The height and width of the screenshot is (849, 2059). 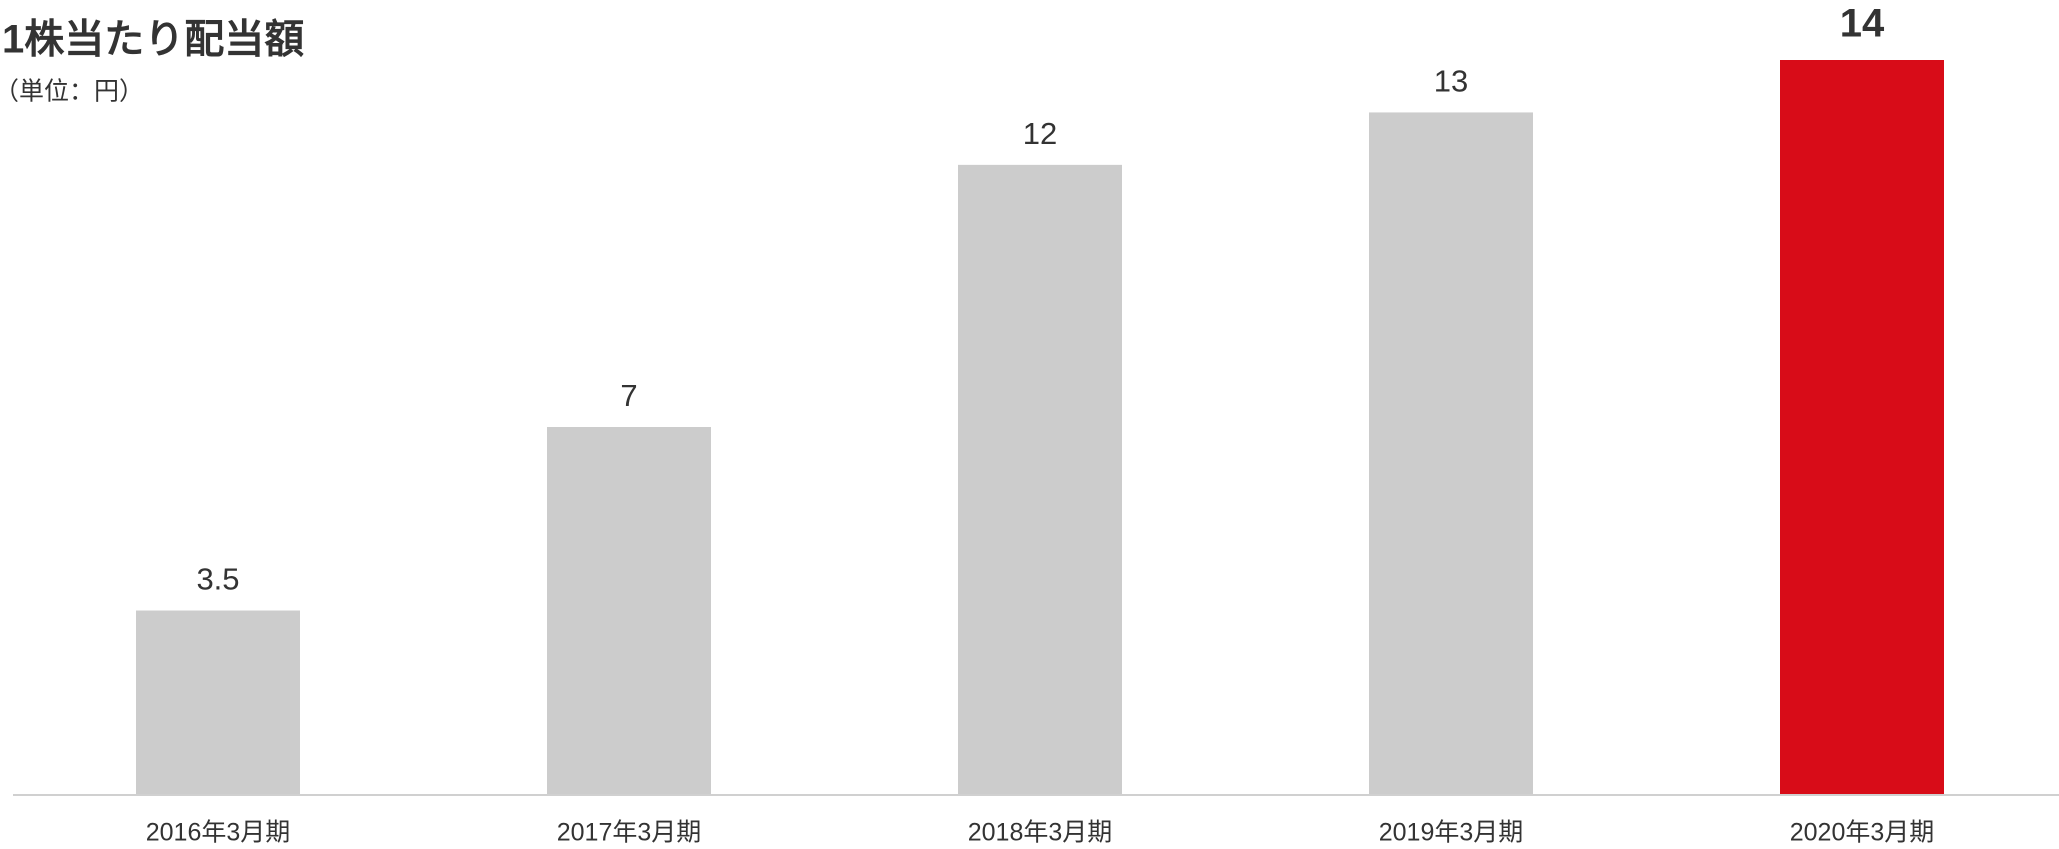 What do you see at coordinates (629, 833) in the screenshot?
I see `x-tick-label: 2017年3月期` at bounding box center [629, 833].